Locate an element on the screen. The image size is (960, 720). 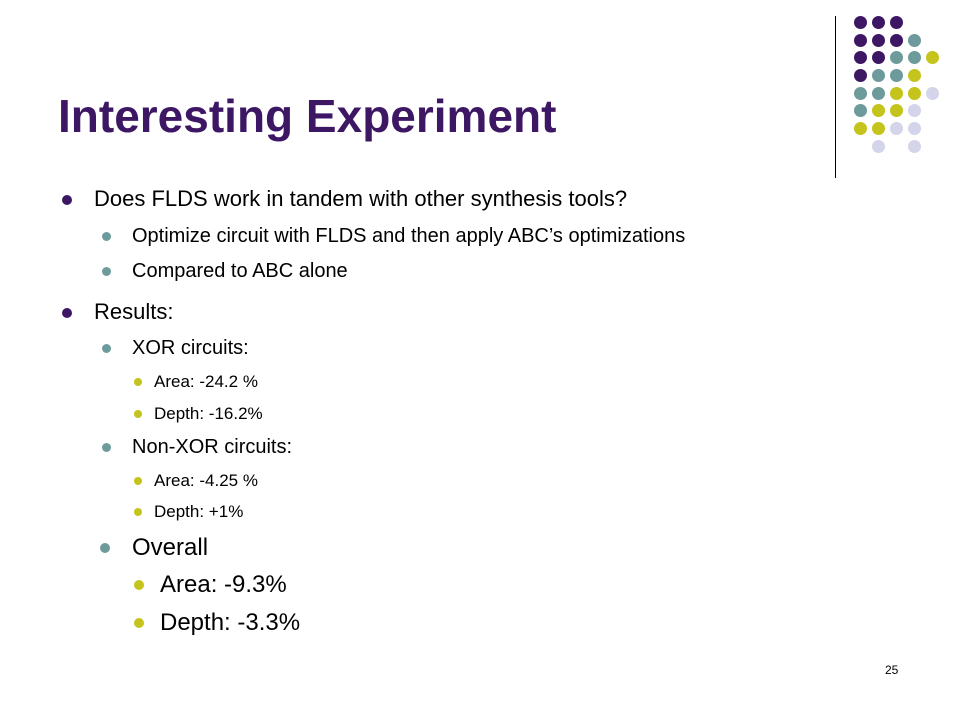
title-divider-line is located at coordinates (835, 97).